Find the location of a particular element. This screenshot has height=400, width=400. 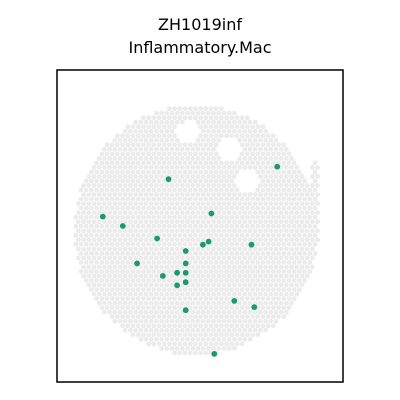

highlighted-spot is located at coordinates (254, 307).